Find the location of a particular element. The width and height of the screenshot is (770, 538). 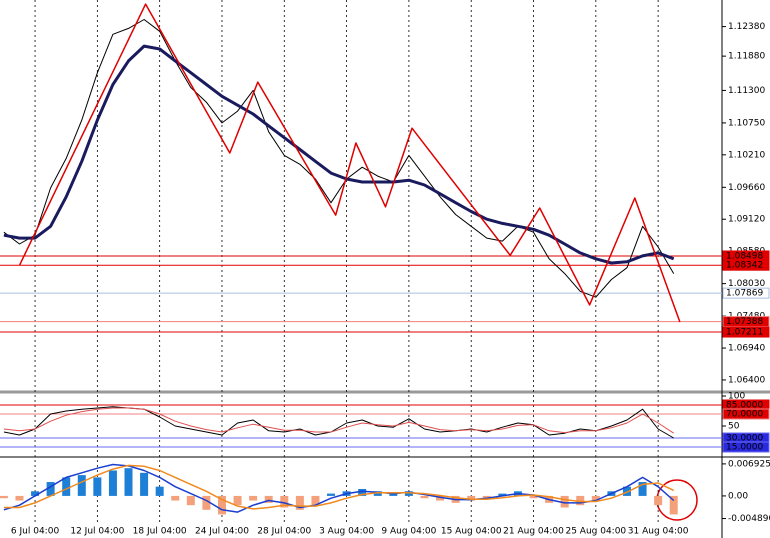

level-label: 15.0000 is located at coordinates (744, 448).